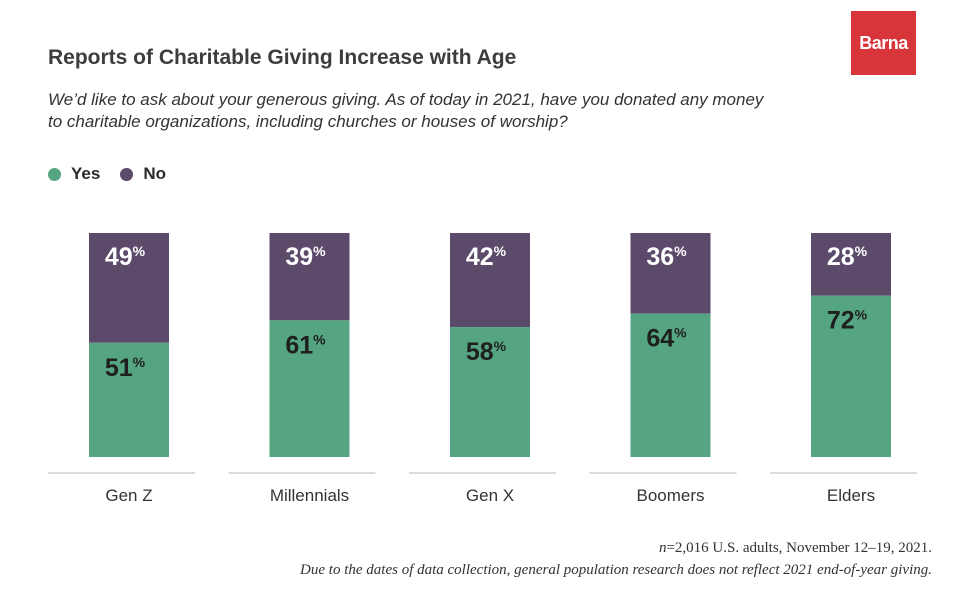  Describe the element at coordinates (128, 495) in the screenshot. I see `category-label-gen-z: Gen Z` at that location.